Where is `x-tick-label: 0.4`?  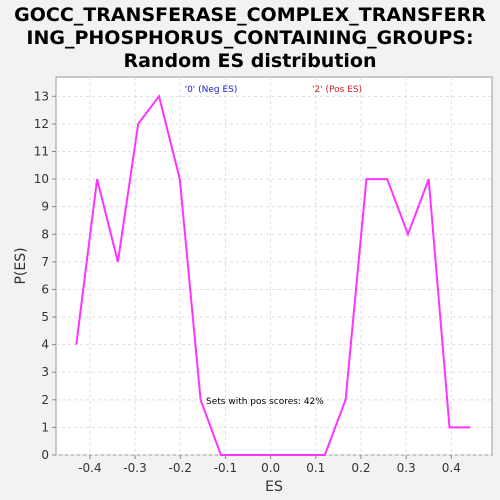 x-tick-label: 0.4 is located at coordinates (451, 468).